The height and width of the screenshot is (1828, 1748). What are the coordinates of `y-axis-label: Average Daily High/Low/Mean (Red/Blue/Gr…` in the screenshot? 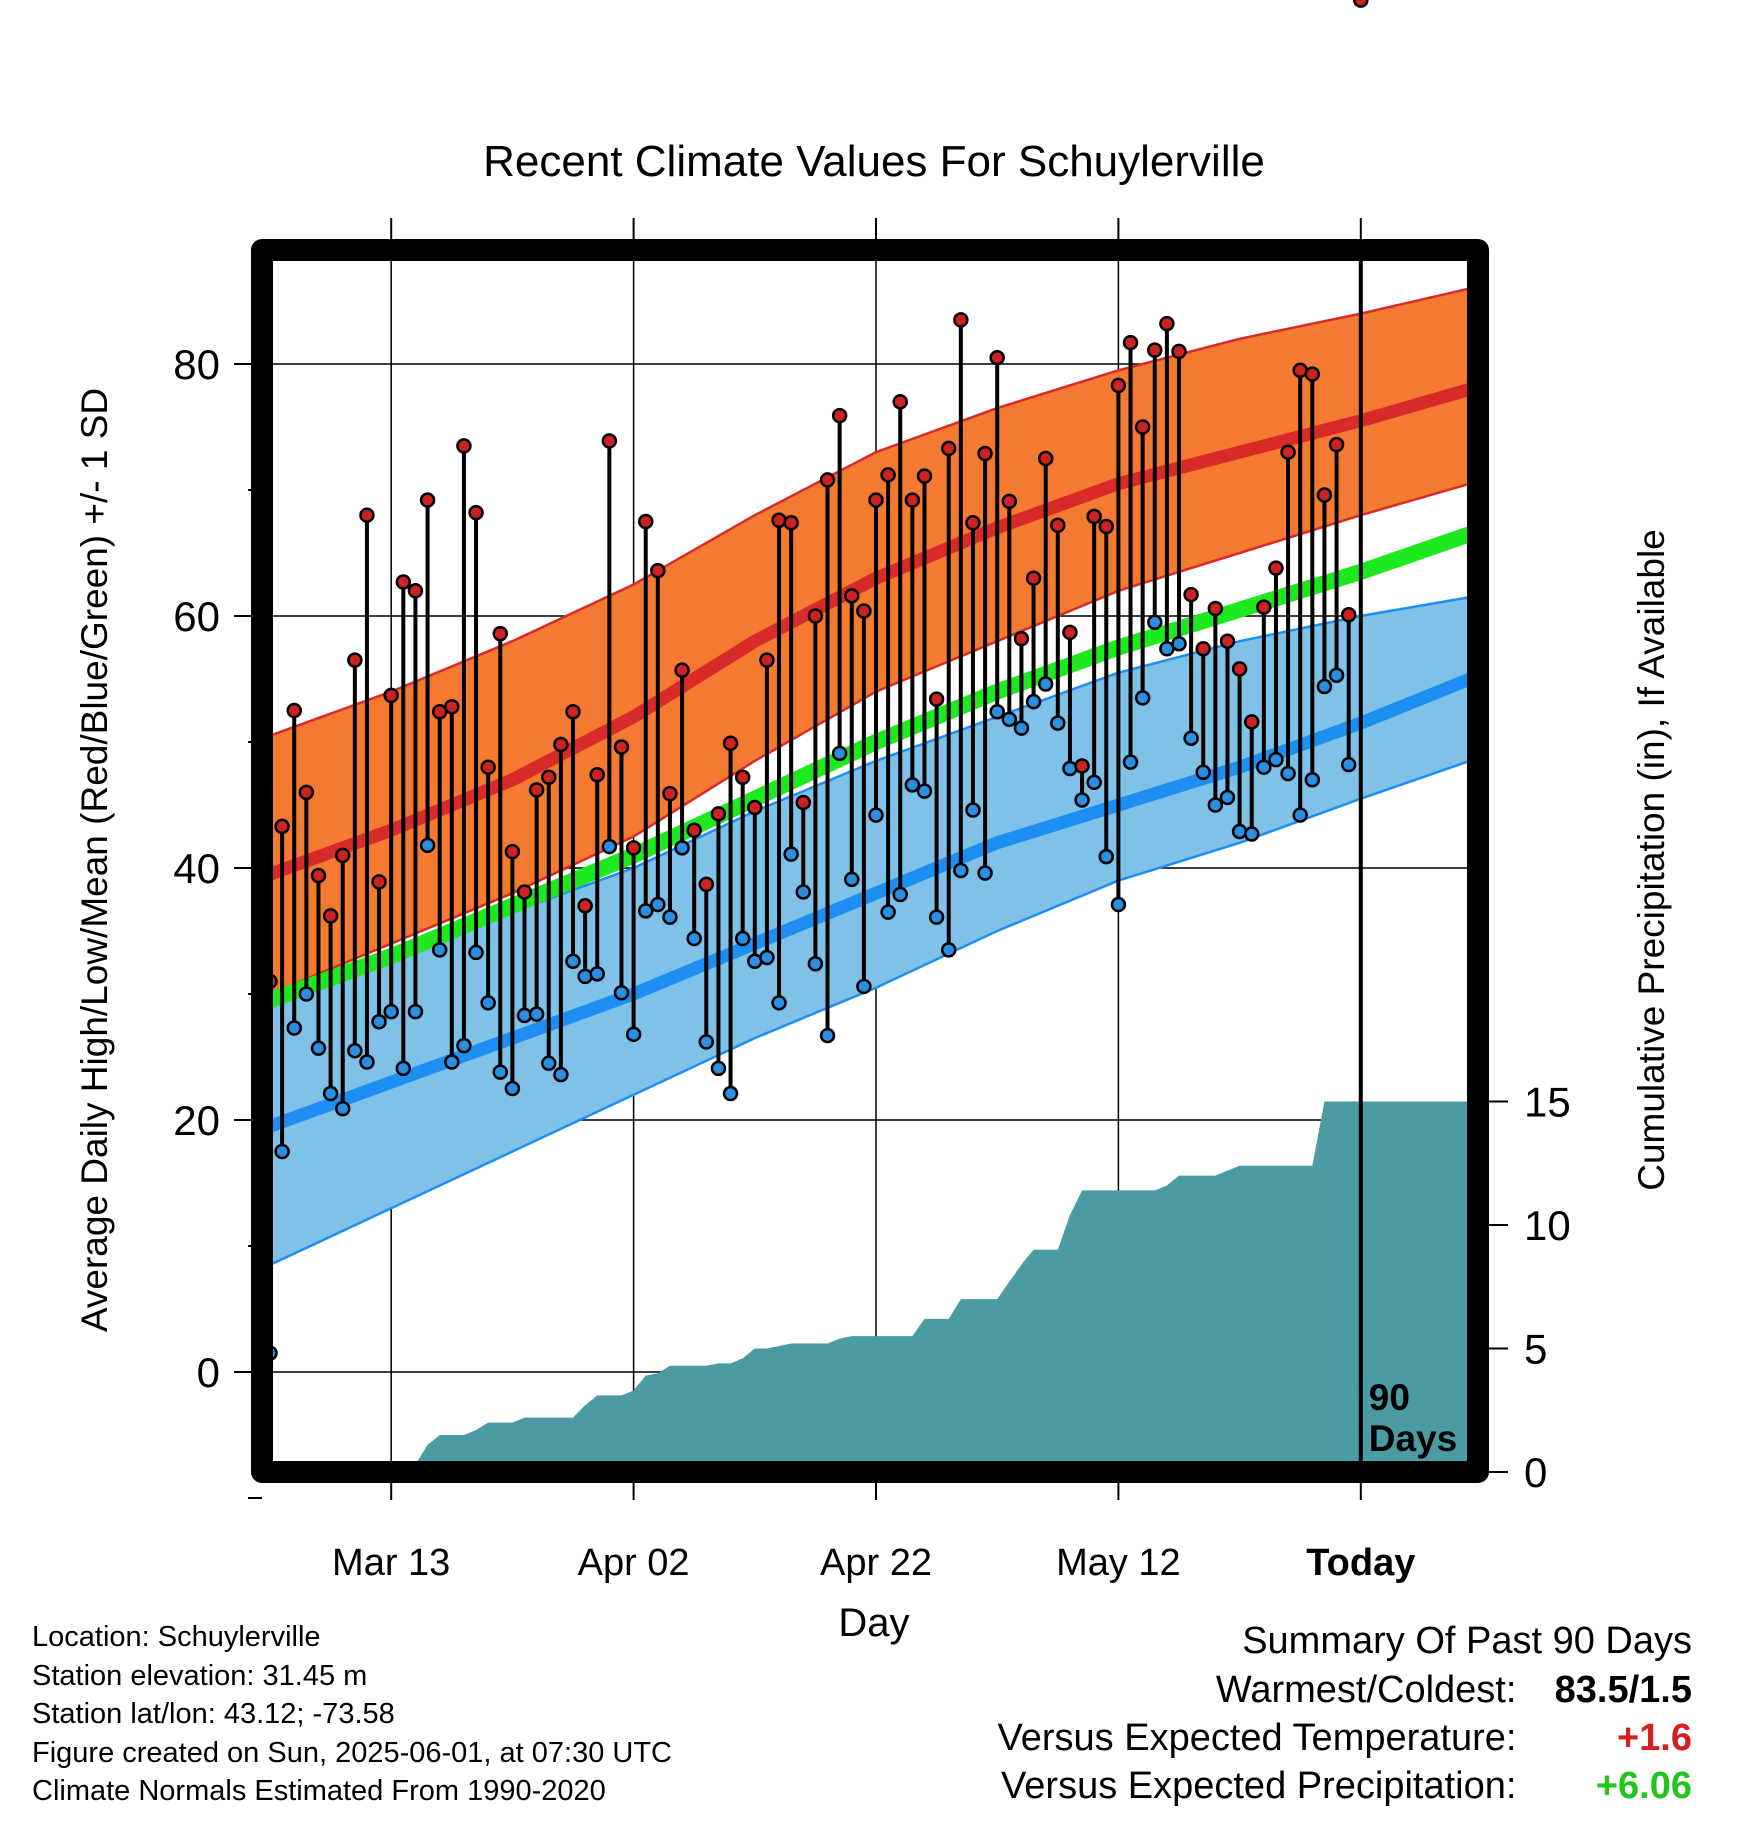 It's located at (94, 860).